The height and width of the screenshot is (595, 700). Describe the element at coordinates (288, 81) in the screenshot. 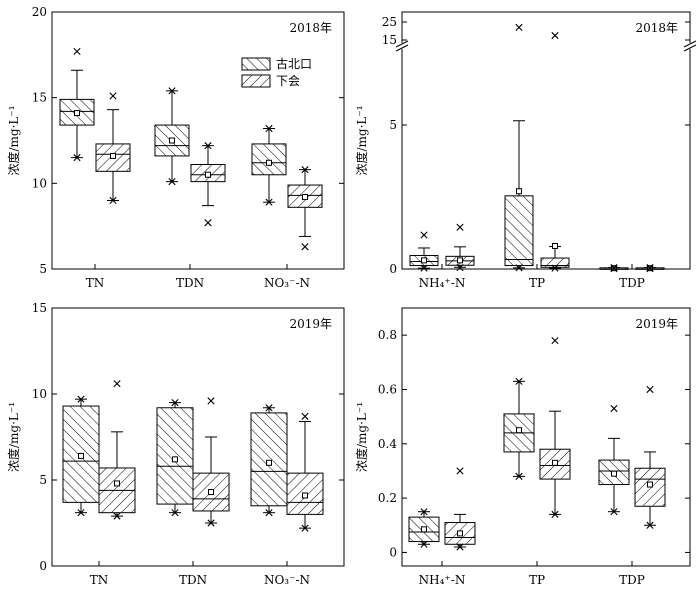

I see `legend-label-b: 下会` at that location.